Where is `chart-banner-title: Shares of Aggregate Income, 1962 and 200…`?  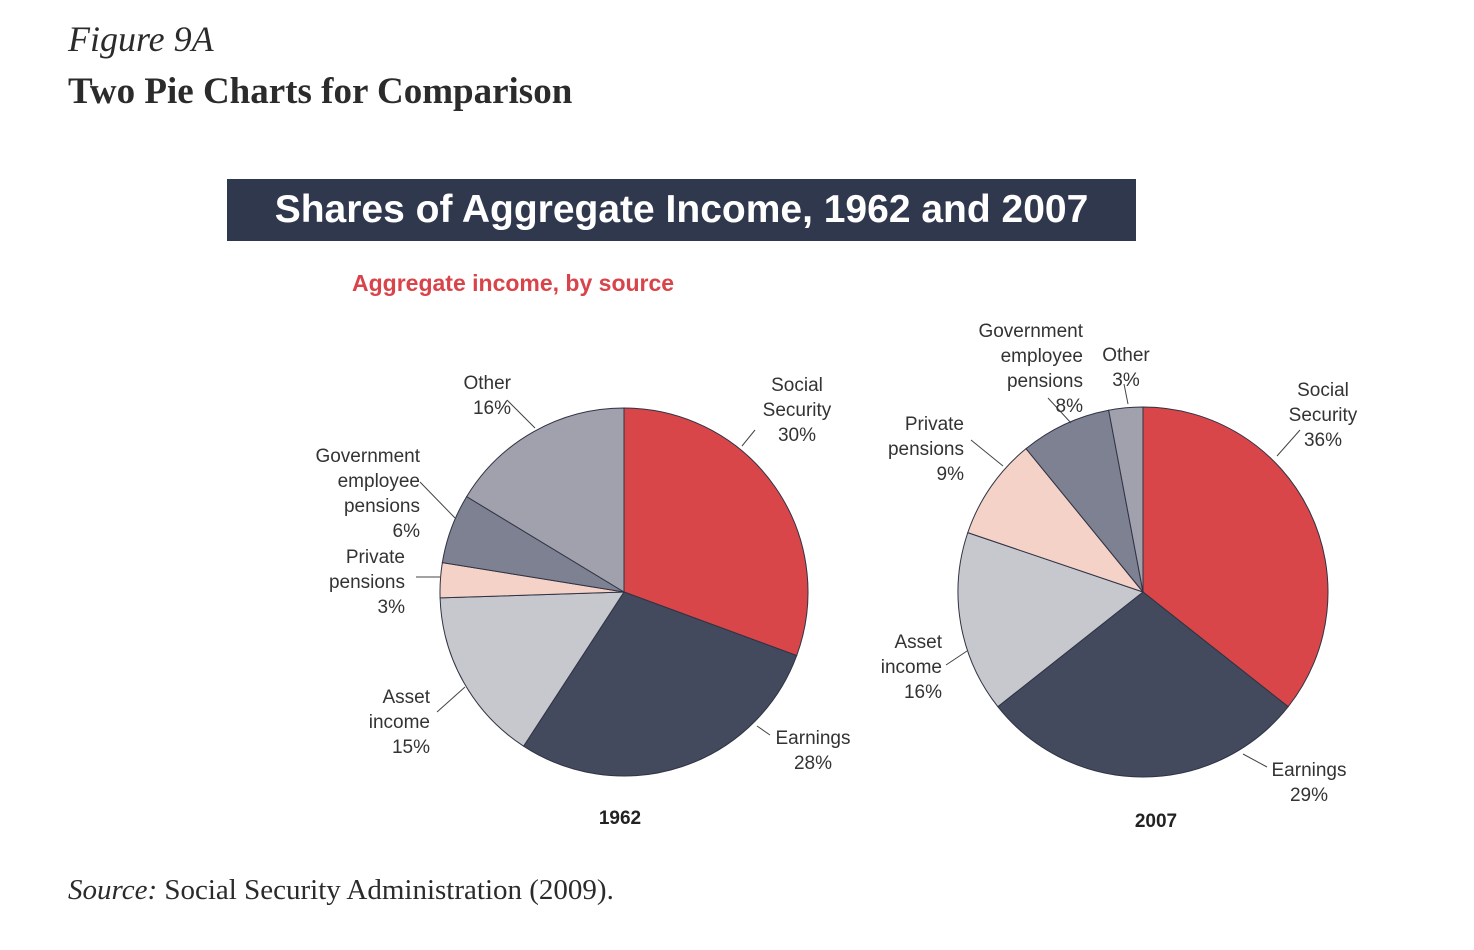 chart-banner-title: Shares of Aggregate Income, 1962 and 200… is located at coordinates (681, 210).